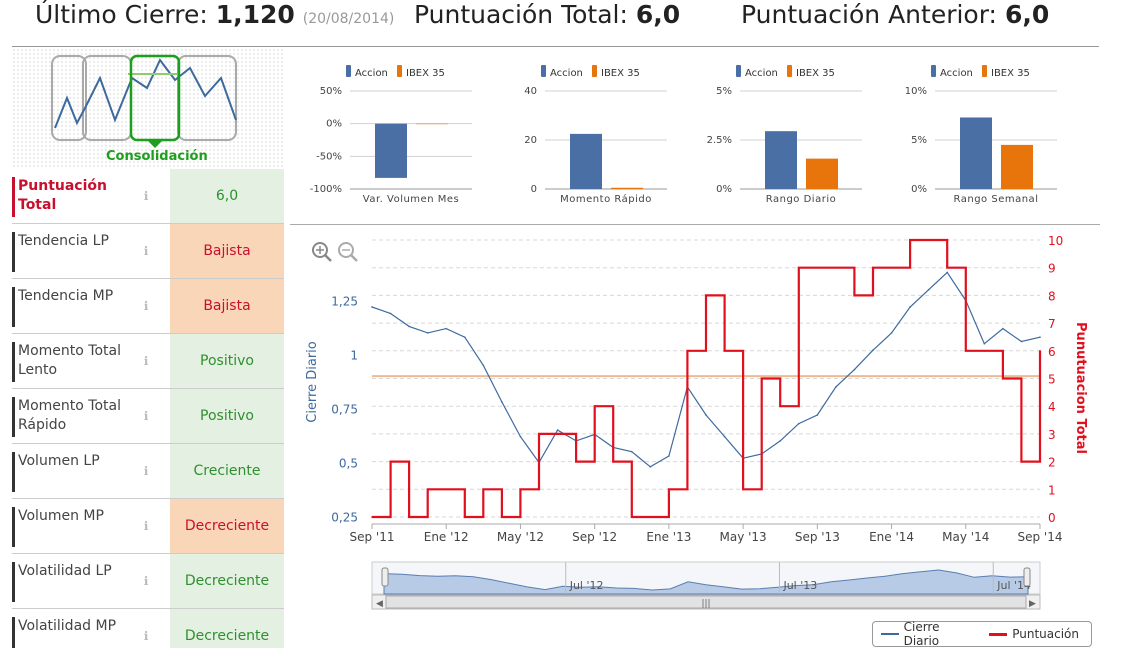 This screenshot has width=1144, height=648. What do you see at coordinates (348, 252) in the screenshot?
I see `zoom-out-icon` at bounding box center [348, 252].